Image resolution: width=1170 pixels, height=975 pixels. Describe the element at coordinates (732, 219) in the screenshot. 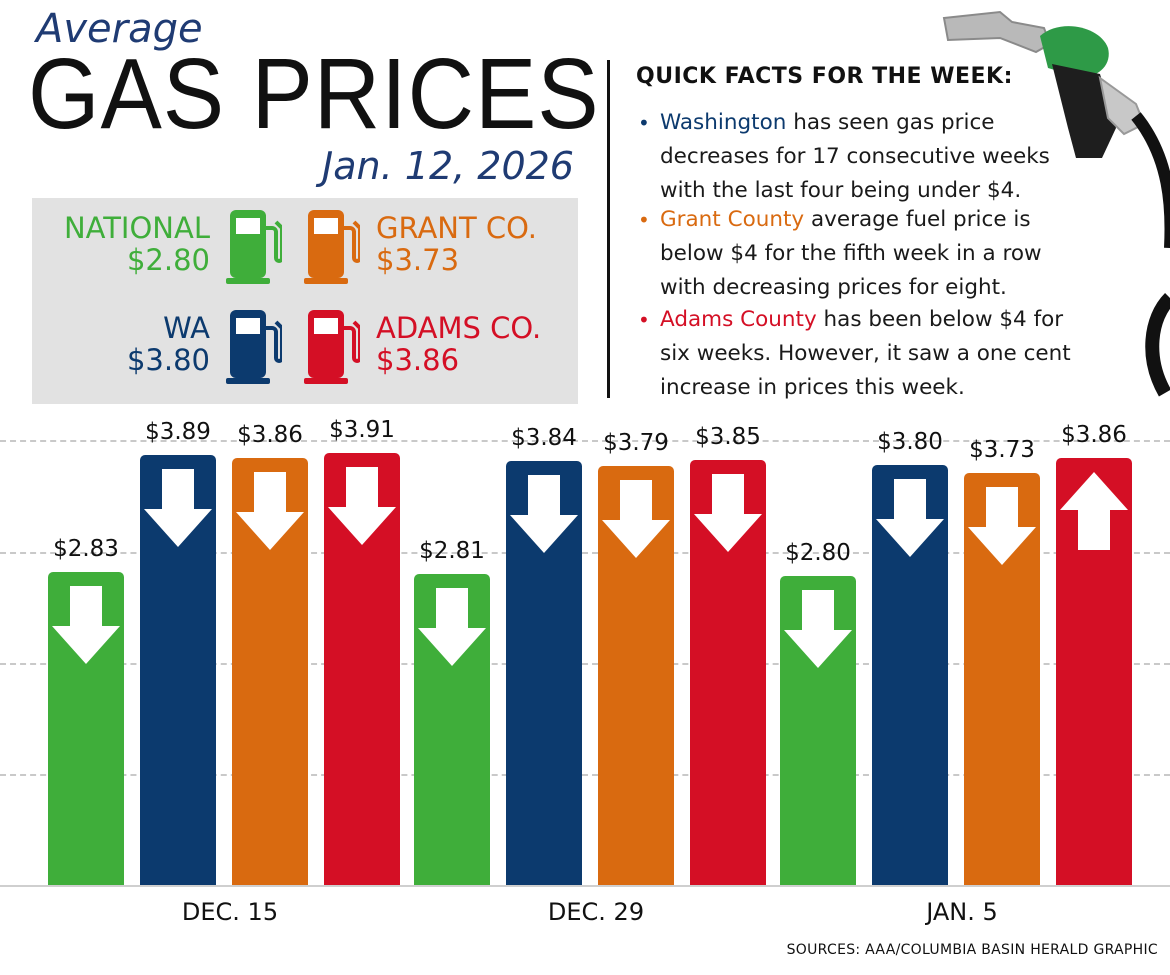

I see `fact-highlight: Grant County` at that location.